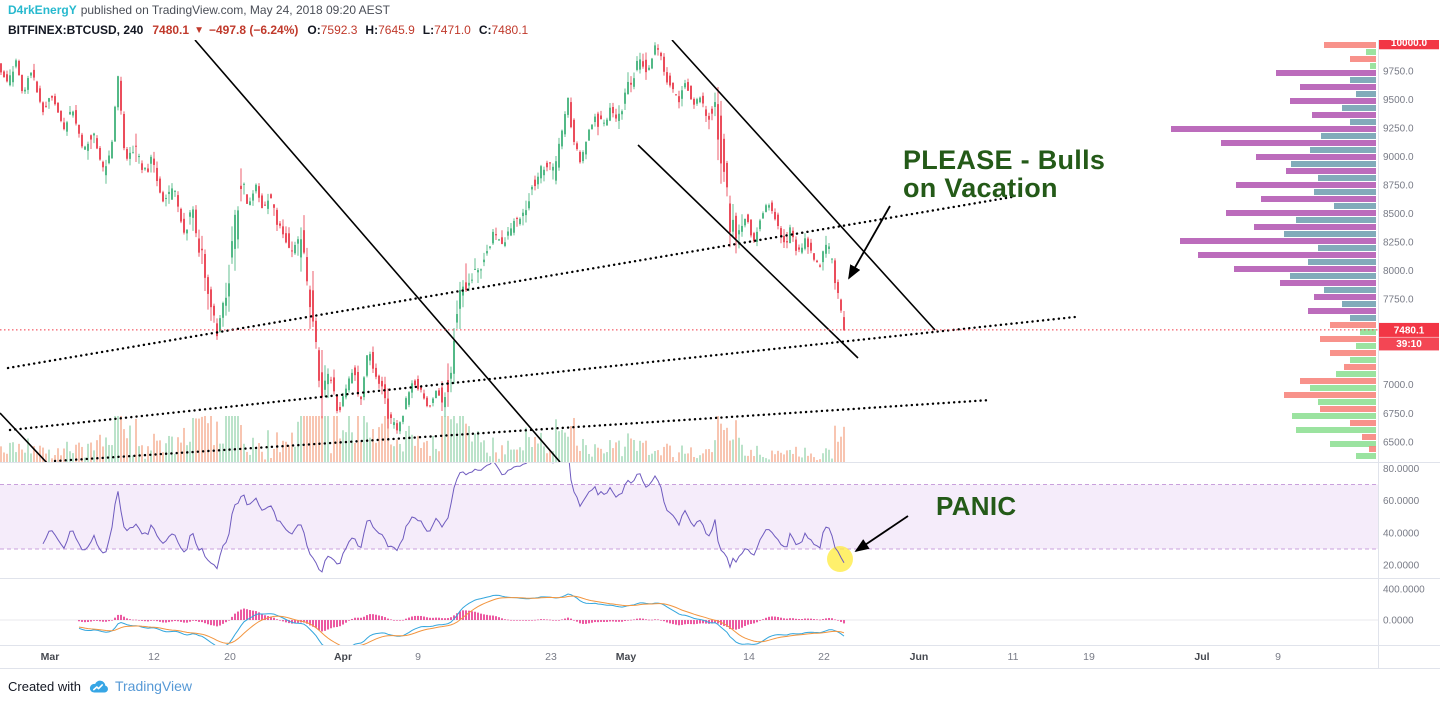 The width and height of the screenshot is (1440, 702). Describe the element at coordinates (428, 30) in the screenshot. I see `low-label: L:` at that location.